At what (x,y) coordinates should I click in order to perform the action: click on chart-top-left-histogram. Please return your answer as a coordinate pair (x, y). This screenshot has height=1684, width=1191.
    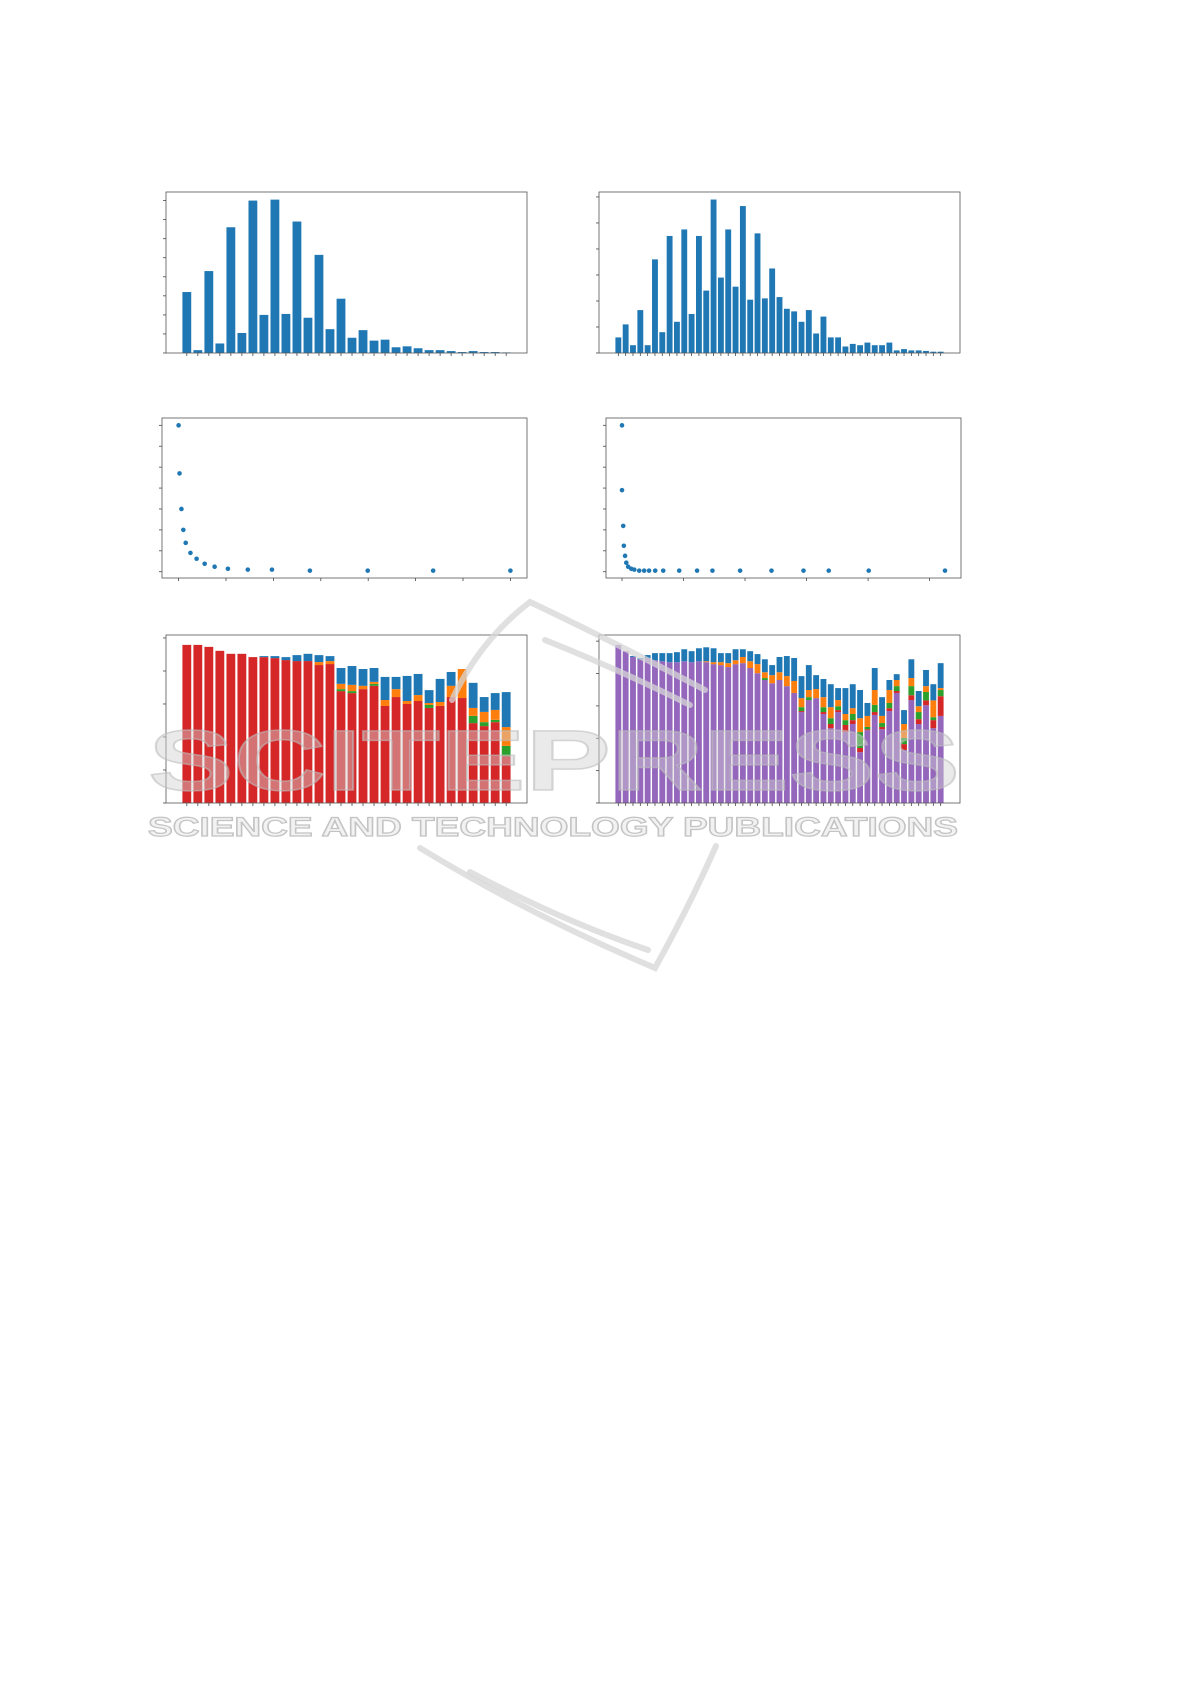
    Looking at the image, I should click on (345, 273).